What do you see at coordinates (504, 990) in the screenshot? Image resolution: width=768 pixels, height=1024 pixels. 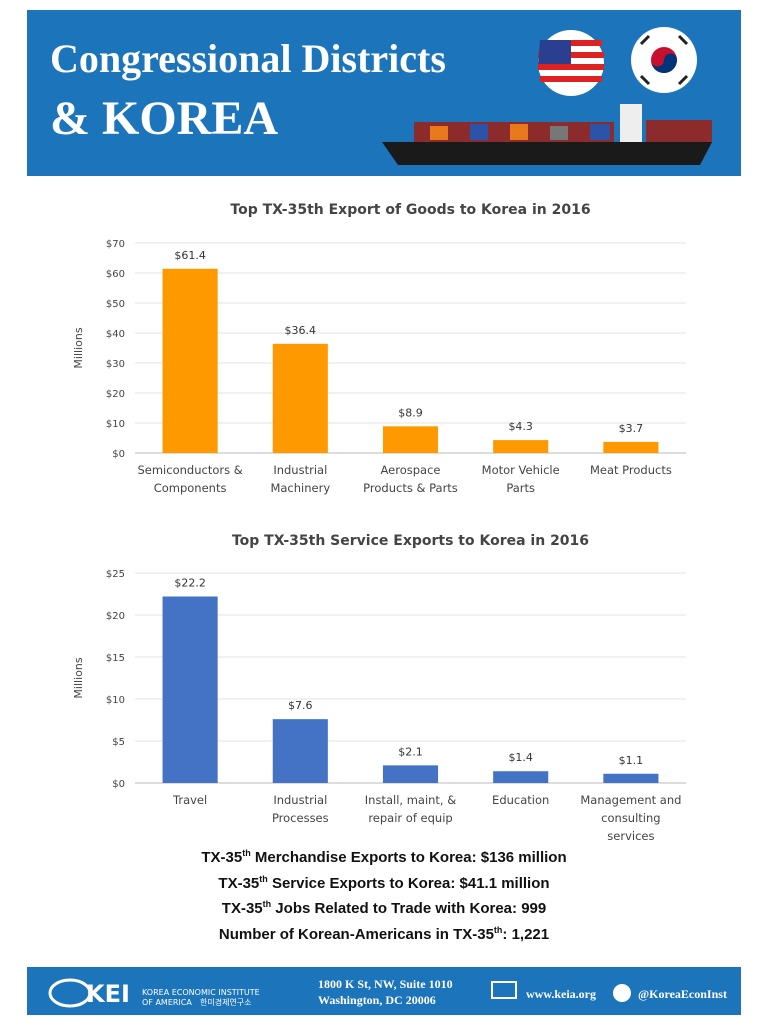 I see `web-icon` at bounding box center [504, 990].